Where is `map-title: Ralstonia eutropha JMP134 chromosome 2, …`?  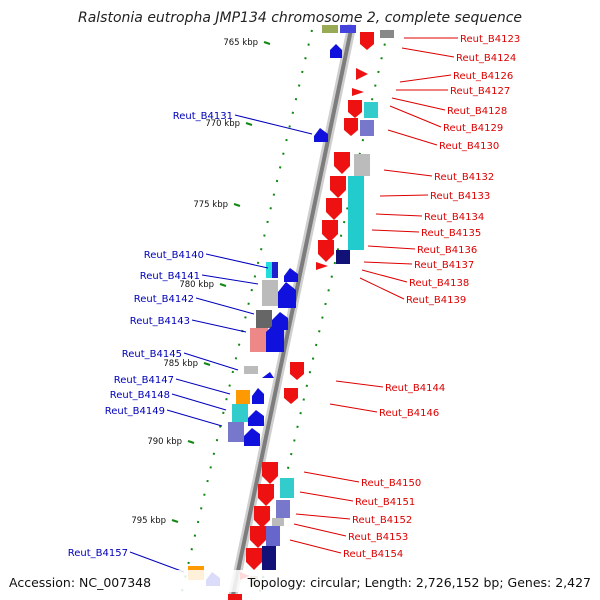
map-title: Ralstonia eutropha JMP134 chromosome 2, … is located at coordinates (300, 18).